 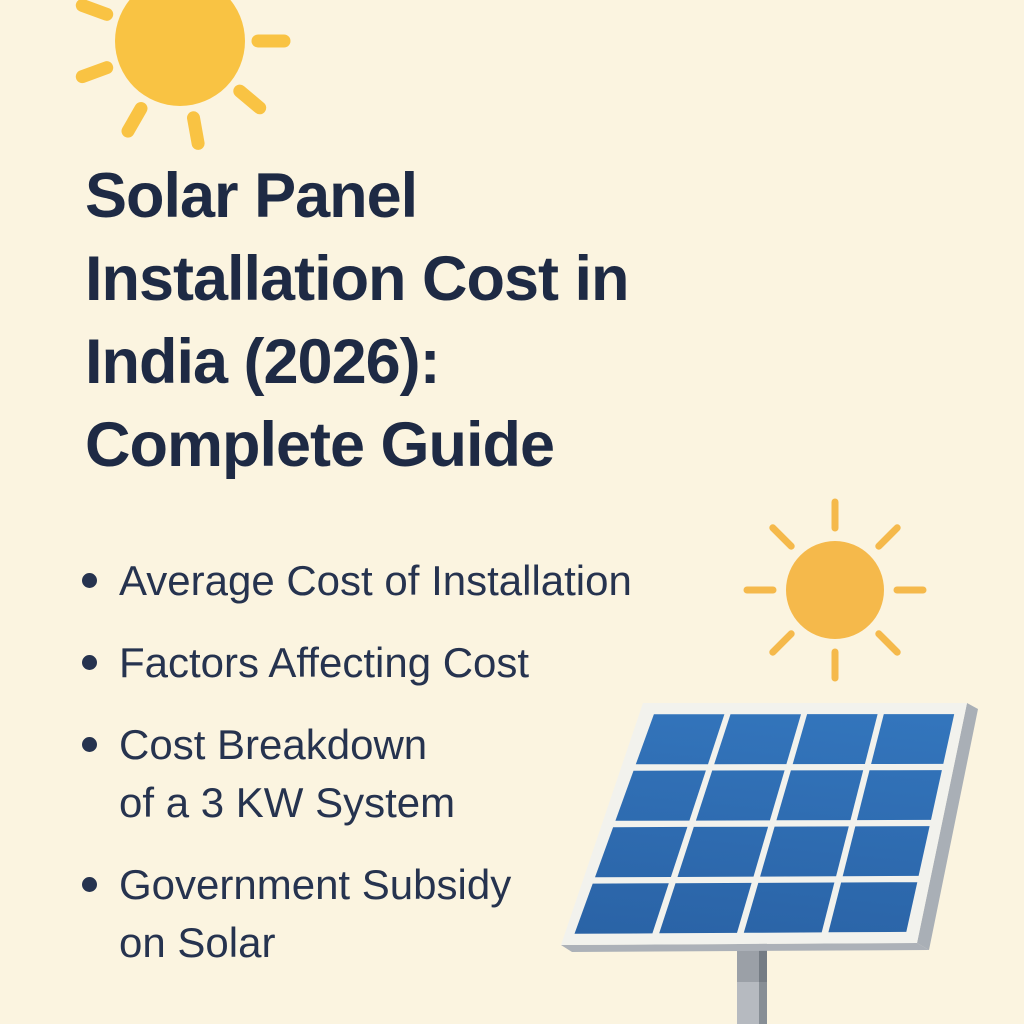 What do you see at coordinates (324, 662) in the screenshot?
I see `list-item-label: Factors Affecting Cost` at bounding box center [324, 662].